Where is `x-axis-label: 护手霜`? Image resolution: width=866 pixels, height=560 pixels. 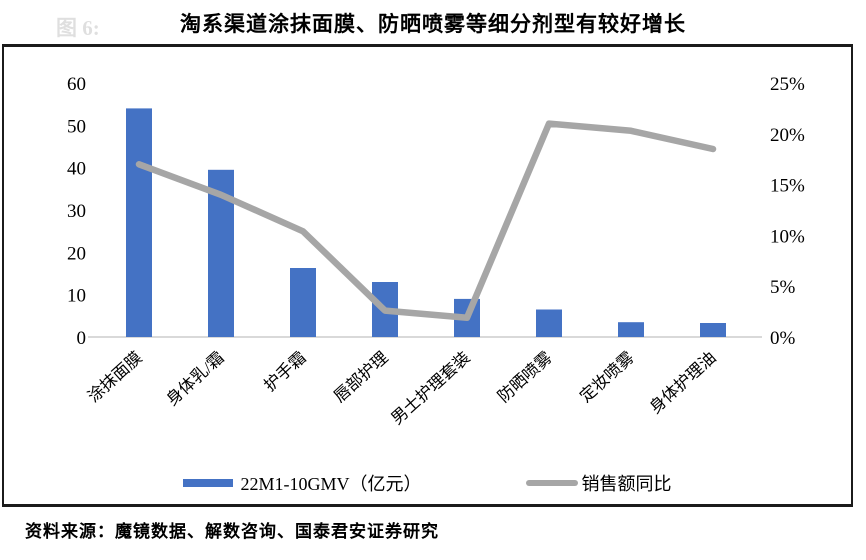 x-axis-label: 护手霜 is located at coordinates (284, 371).